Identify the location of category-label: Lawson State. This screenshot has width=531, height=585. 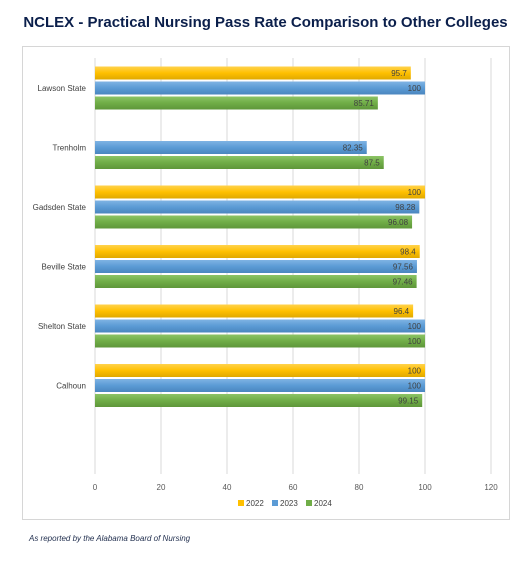
(62, 88).